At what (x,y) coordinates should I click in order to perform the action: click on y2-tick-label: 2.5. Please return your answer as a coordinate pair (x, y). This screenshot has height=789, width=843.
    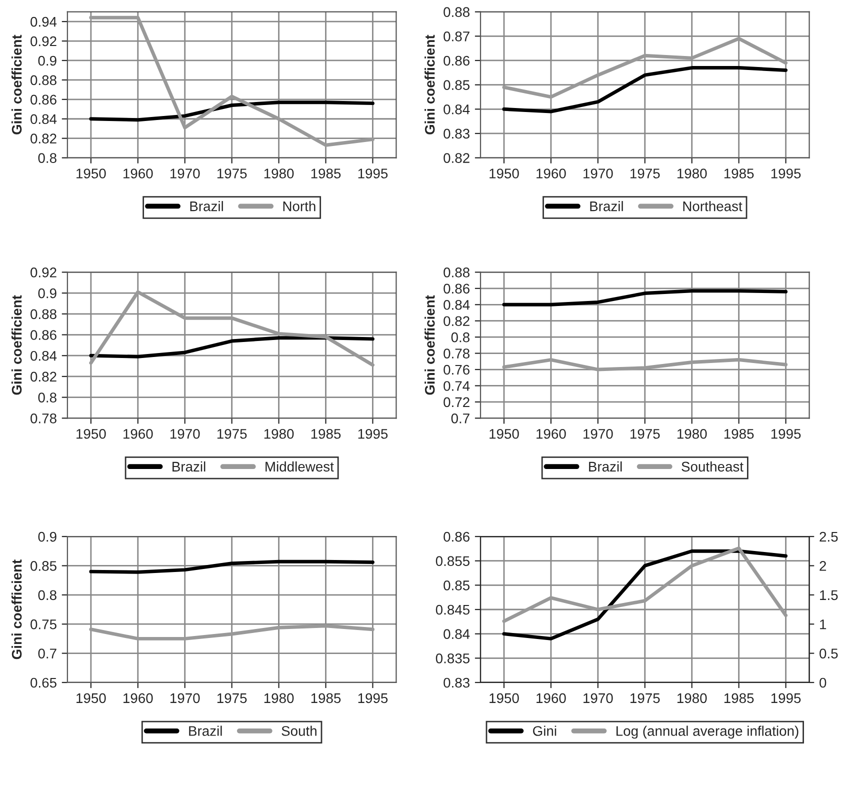
    Looking at the image, I should click on (829, 537).